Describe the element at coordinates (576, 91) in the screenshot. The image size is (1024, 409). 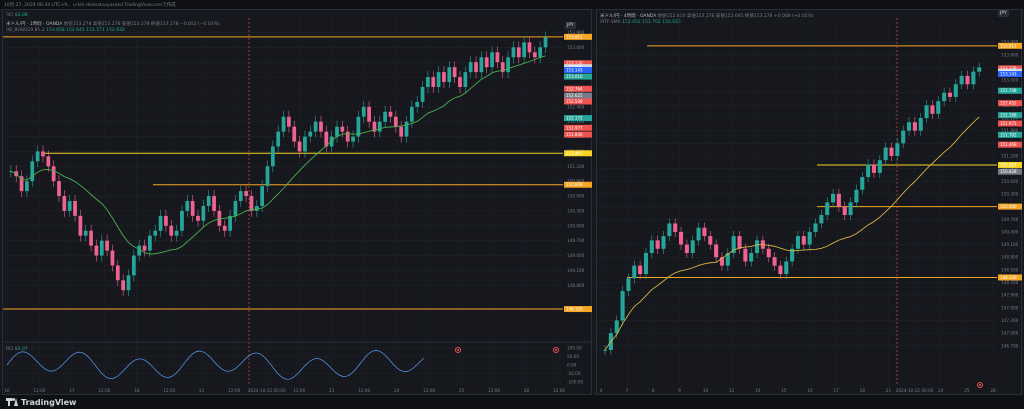
I see `price-axis-label: 152.700` at that location.